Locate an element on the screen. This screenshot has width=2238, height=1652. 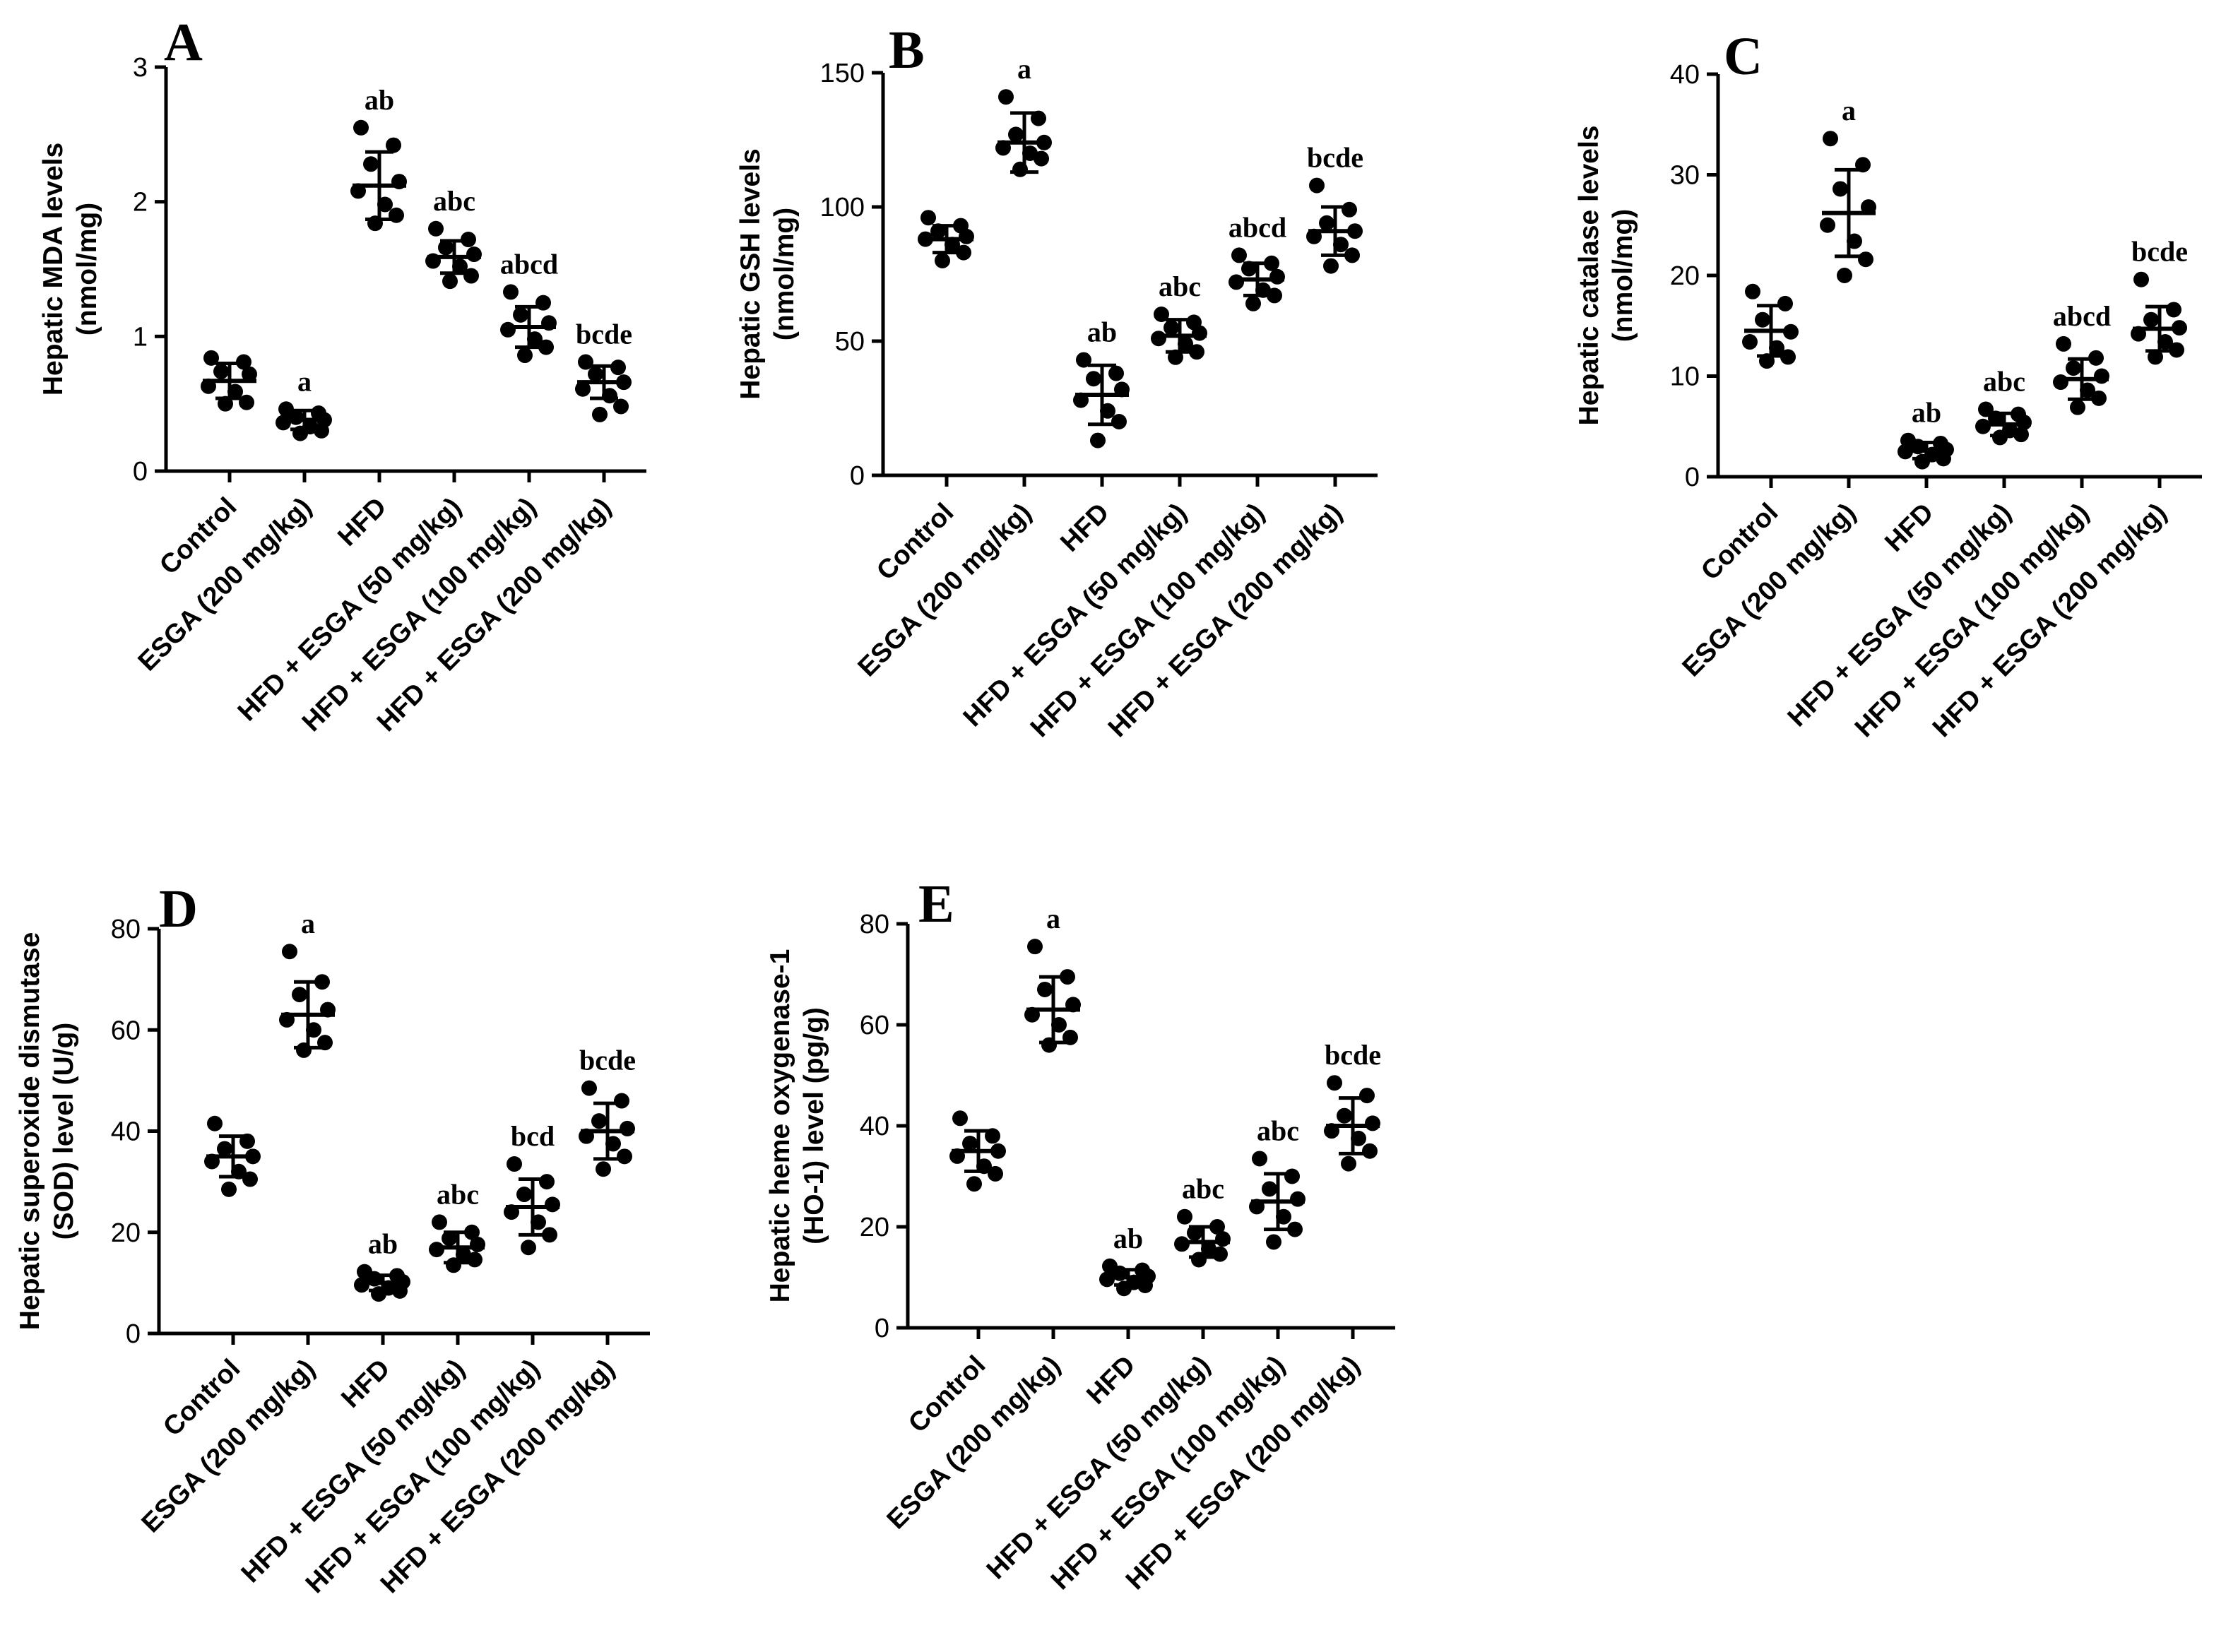
y-axis-title-line: (HO-1) level (pg/g) is located at coordinates (814, 1125).